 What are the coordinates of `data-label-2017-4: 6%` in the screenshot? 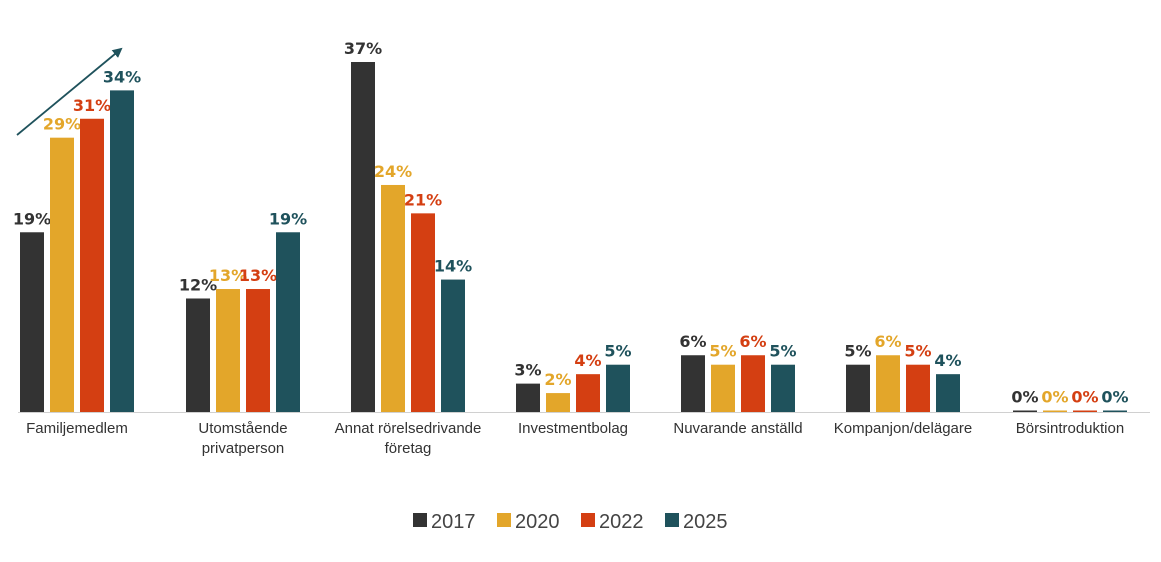 It's located at (692, 341).